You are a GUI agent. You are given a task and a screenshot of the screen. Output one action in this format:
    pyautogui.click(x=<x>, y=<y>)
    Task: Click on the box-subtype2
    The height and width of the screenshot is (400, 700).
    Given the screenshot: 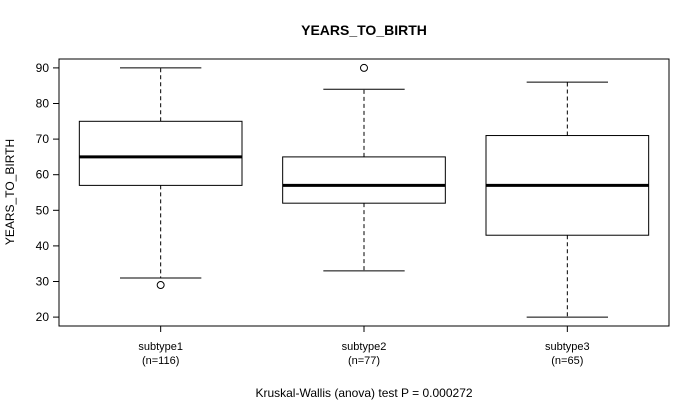 What is the action you would take?
    pyautogui.click(x=364, y=167)
    